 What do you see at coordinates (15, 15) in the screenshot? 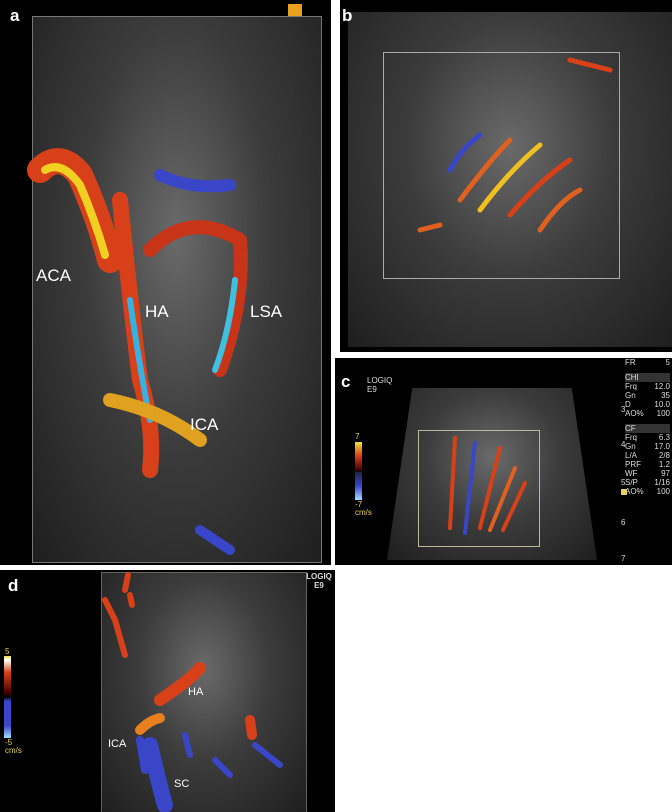
I see `panel-label: a` at bounding box center [15, 15].